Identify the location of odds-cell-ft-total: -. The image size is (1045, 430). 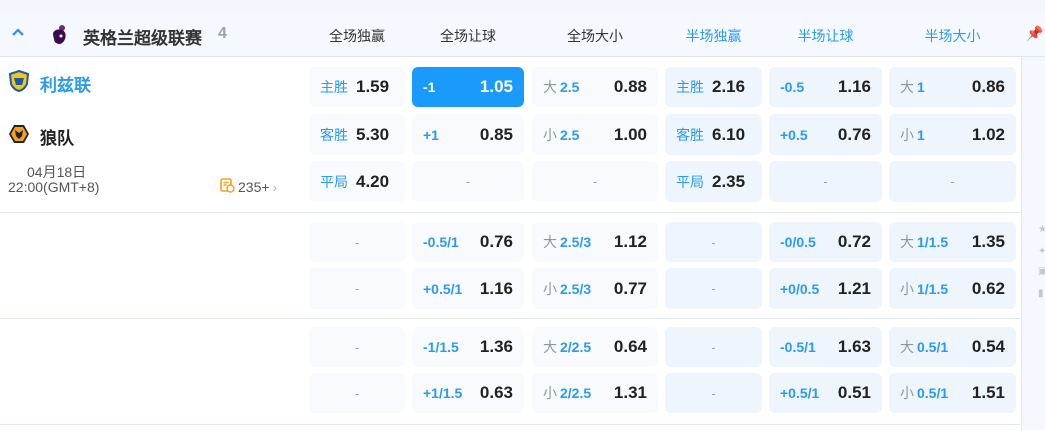
(595, 181).